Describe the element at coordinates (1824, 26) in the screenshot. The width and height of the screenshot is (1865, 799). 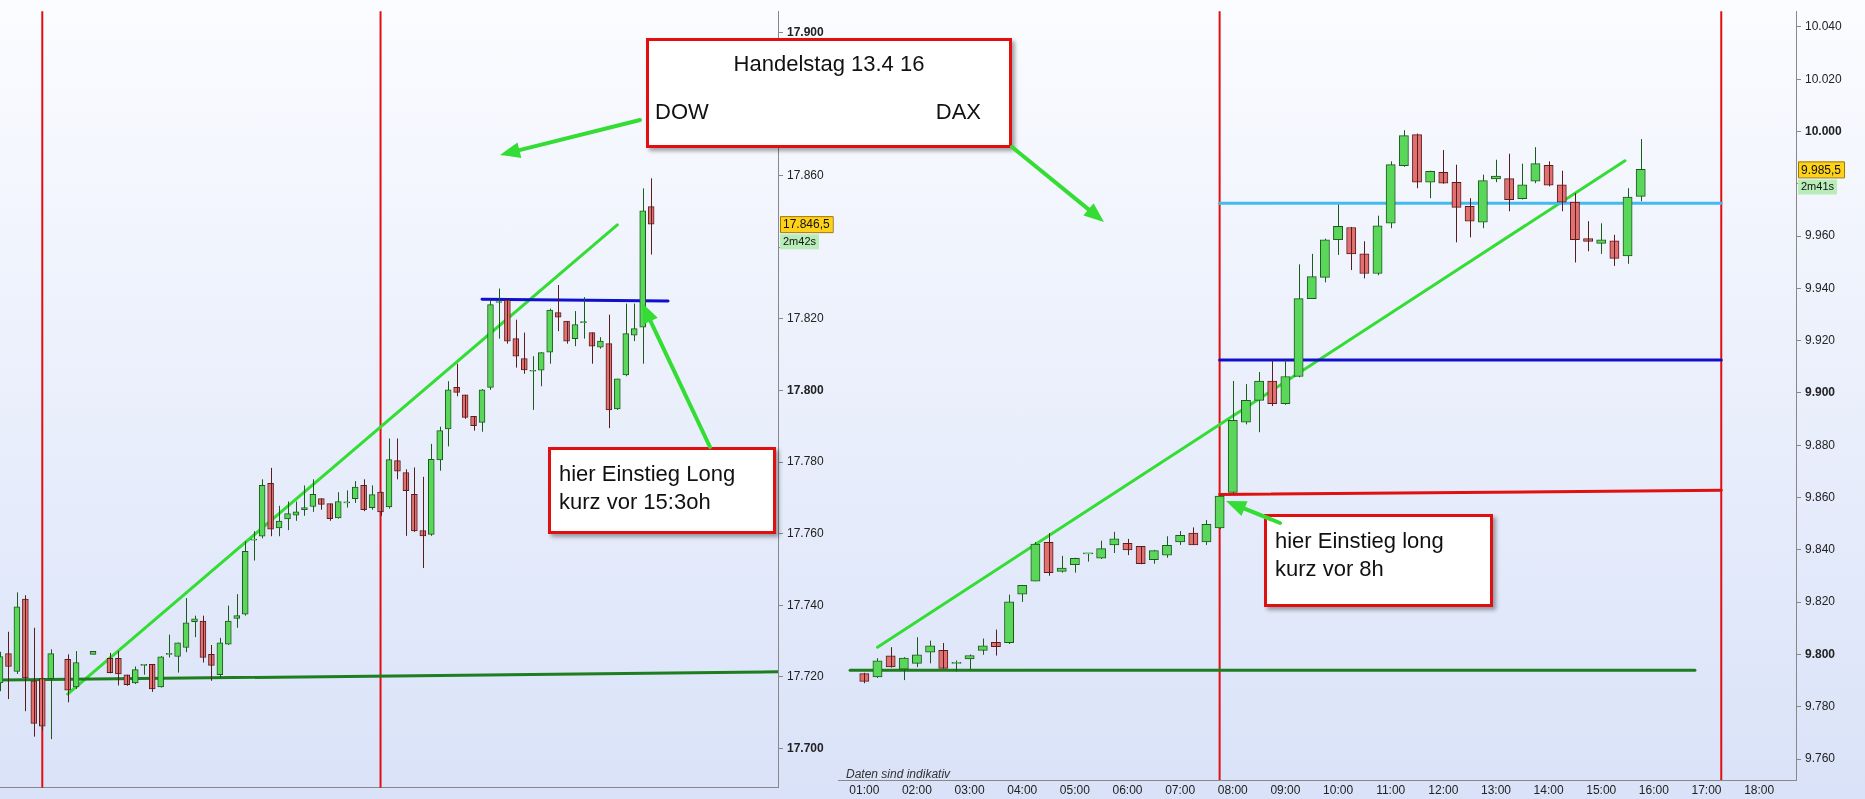
I see `y-tick-label: 10.040` at that location.